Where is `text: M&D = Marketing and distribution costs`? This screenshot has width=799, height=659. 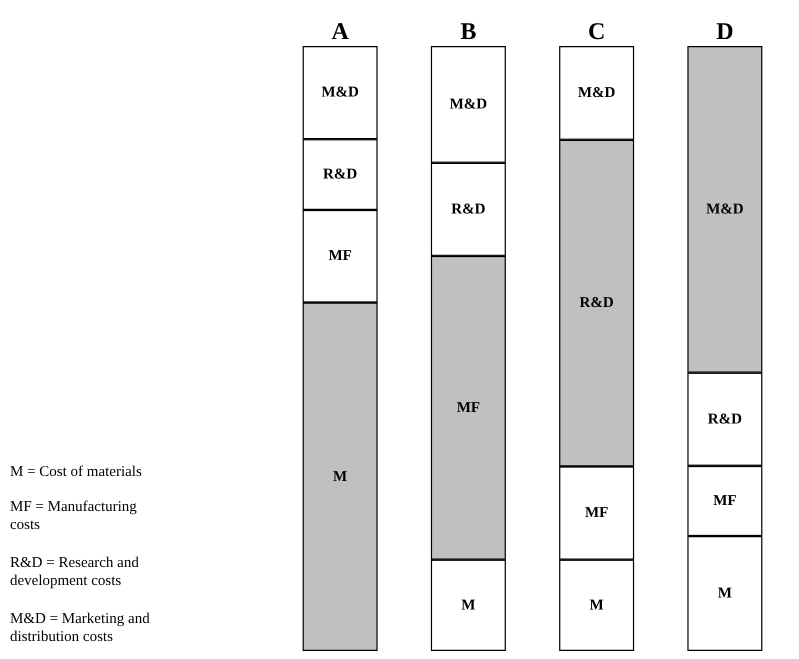 text: M&D = Marketing and distribution costs is located at coordinates (82, 628).